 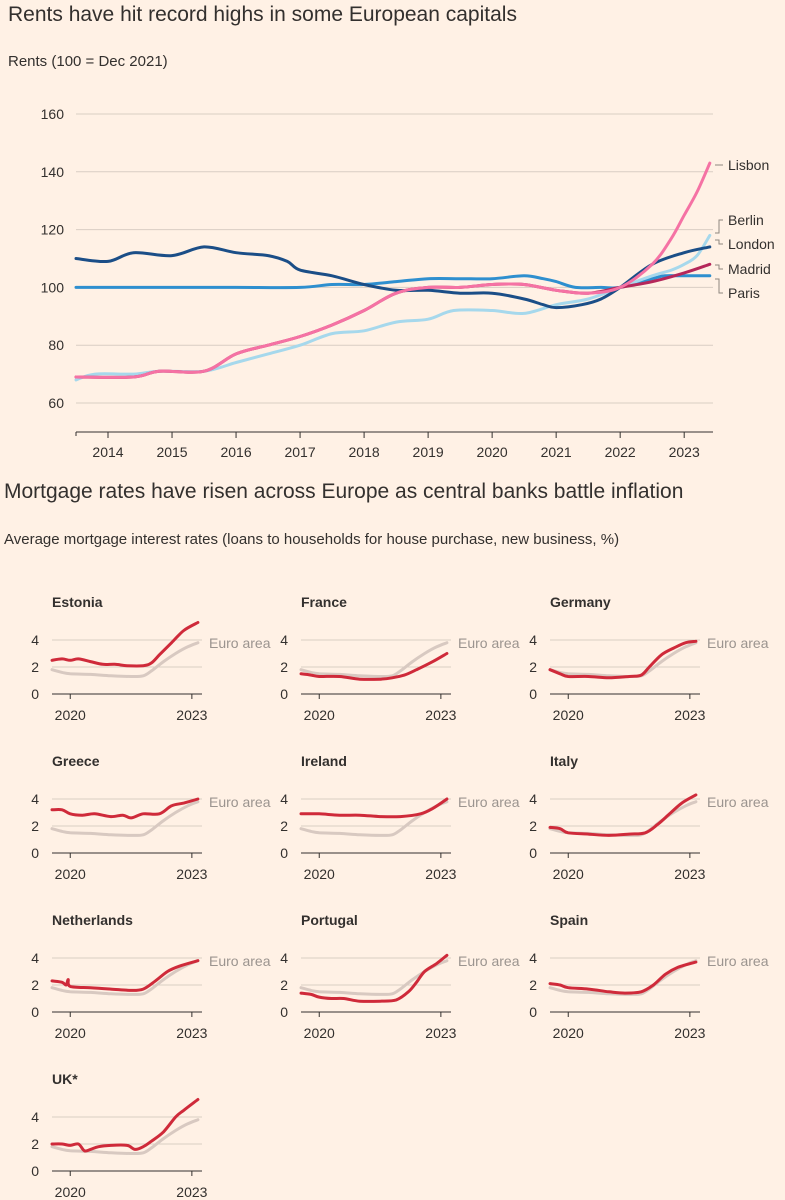 I want to click on panel-title: Ireland, so click(x=324, y=761).